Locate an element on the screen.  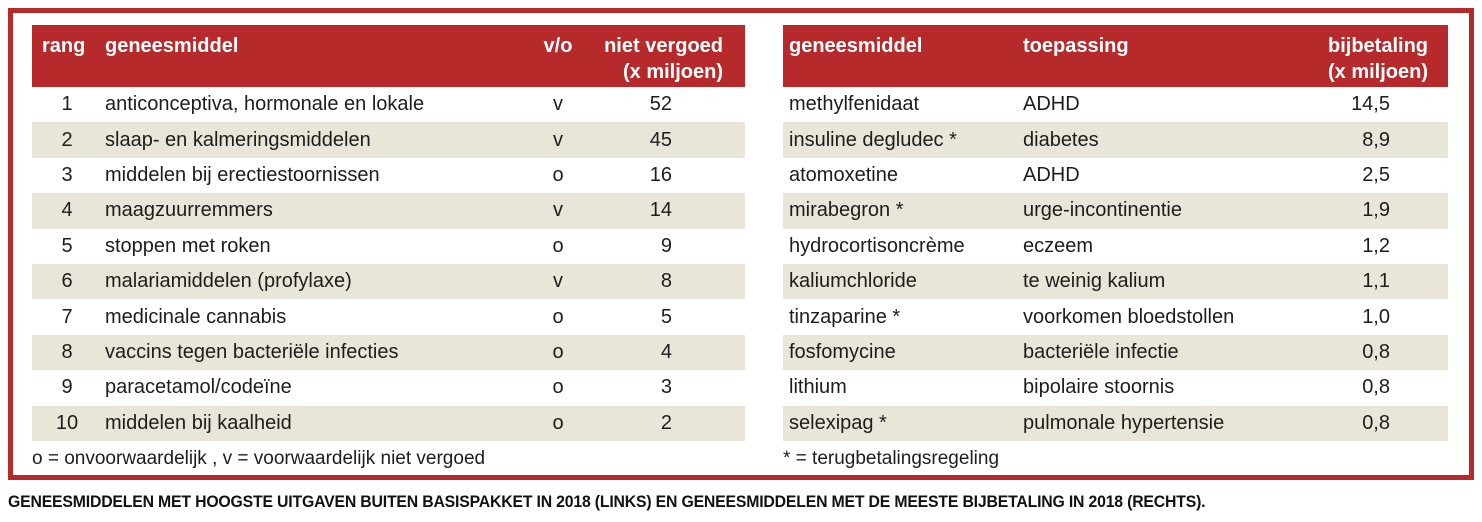
table-footer: * = terugbetalingsregeling is located at coordinates (1115, 458).